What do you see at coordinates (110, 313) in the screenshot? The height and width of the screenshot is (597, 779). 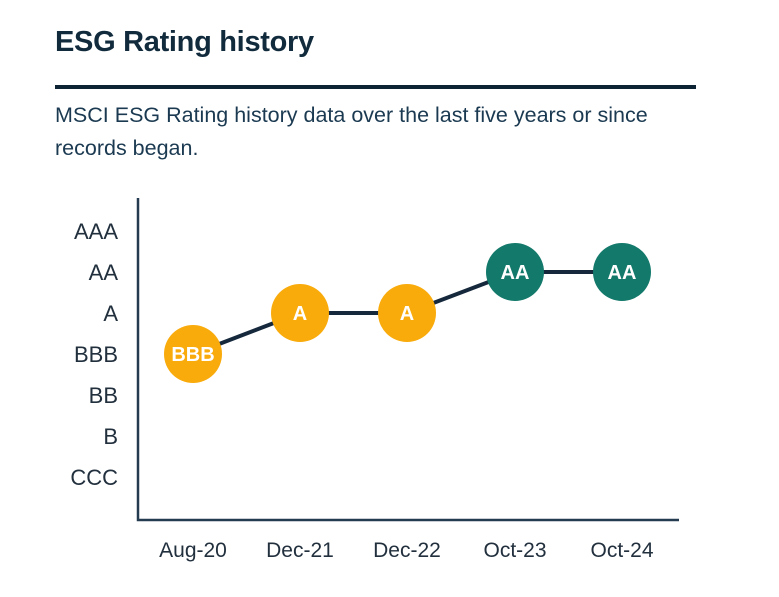 I see `y-axis-label: A` at bounding box center [110, 313].